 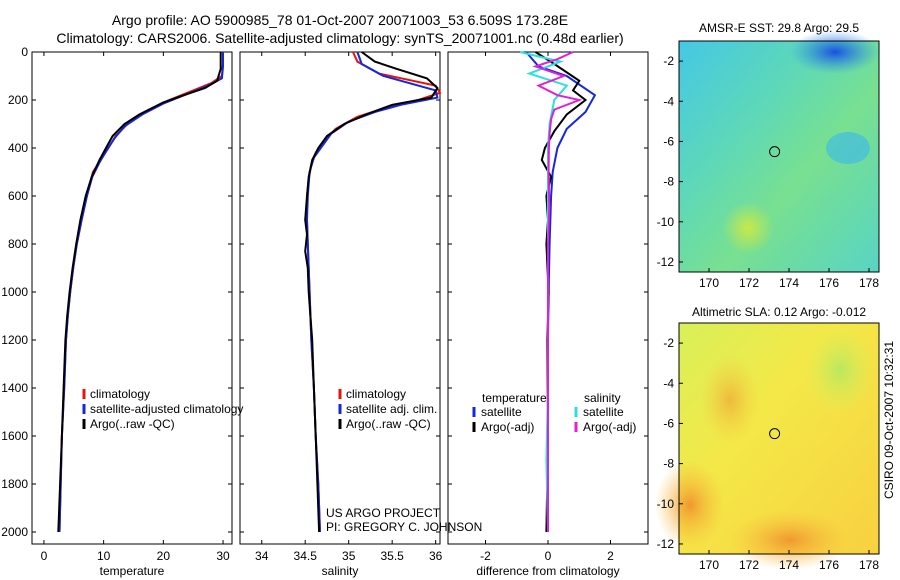 What do you see at coordinates (14, 436) in the screenshot?
I see `y-tick-label: 1600` at bounding box center [14, 436].